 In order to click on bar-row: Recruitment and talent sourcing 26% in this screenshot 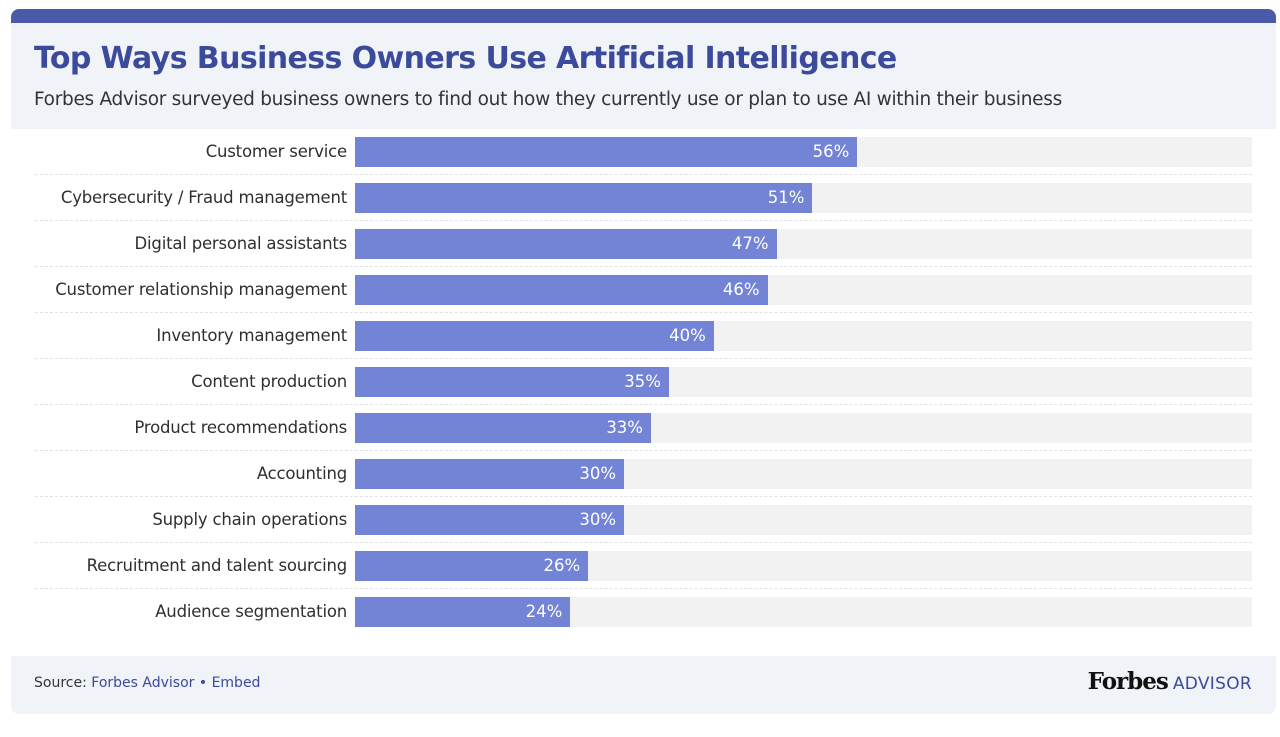, I will do `click(643, 566)`.